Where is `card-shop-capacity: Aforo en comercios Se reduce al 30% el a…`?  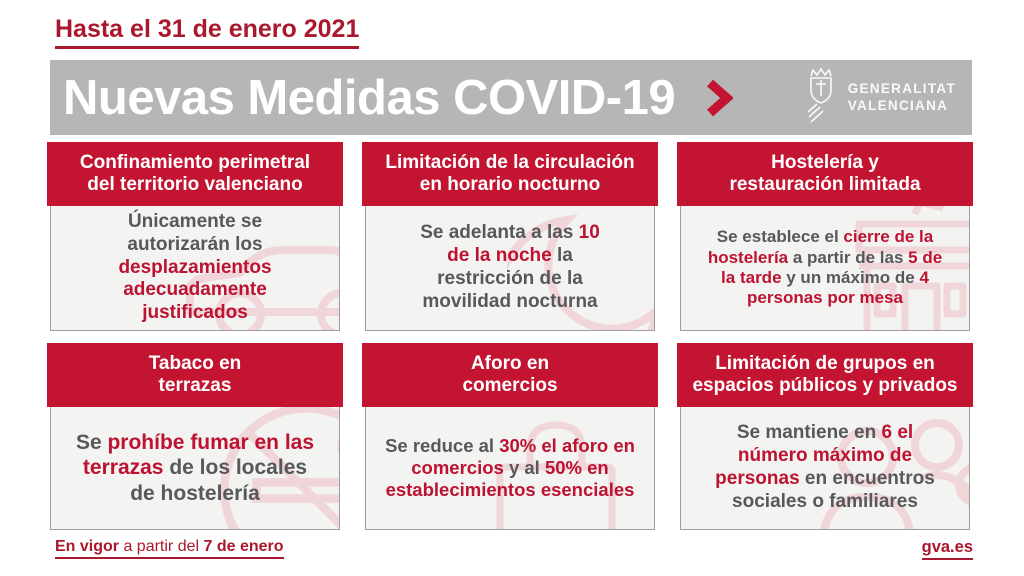
card-shop-capacity: Aforo en comercios Se reduce al 30% el a… is located at coordinates (510, 436).